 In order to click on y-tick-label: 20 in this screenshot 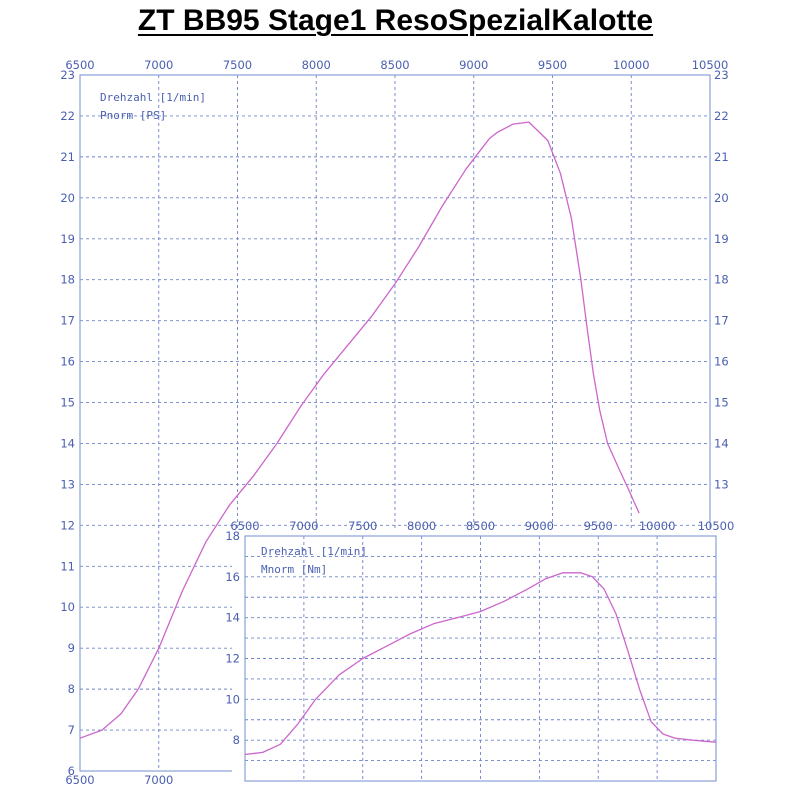, I will do `click(67, 198)`.